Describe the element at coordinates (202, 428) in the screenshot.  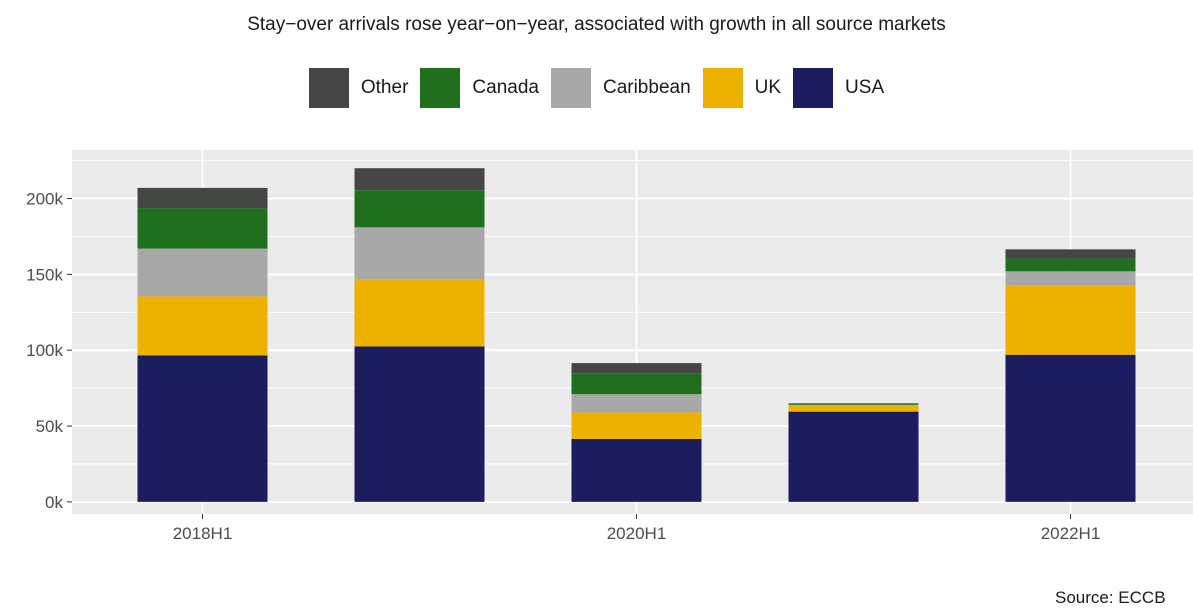
I see `bar-usa-2018h1` at that location.